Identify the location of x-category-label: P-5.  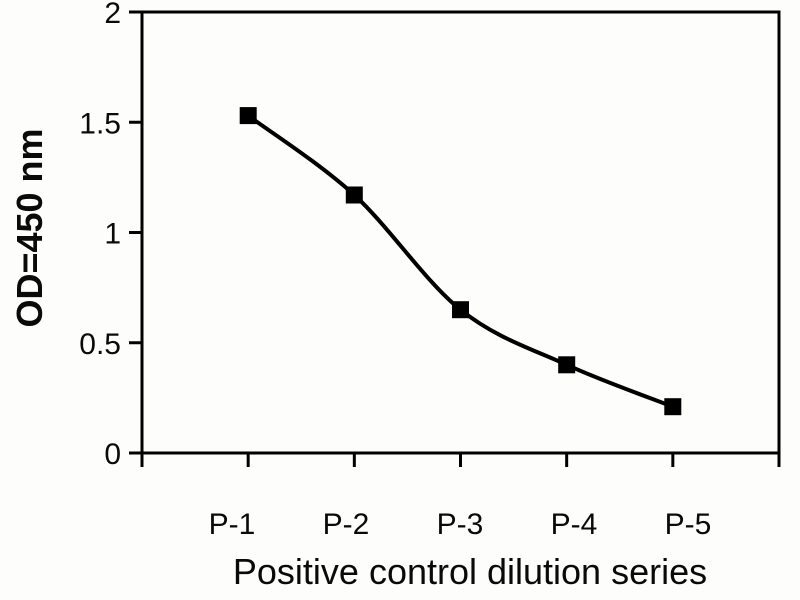
(688, 524).